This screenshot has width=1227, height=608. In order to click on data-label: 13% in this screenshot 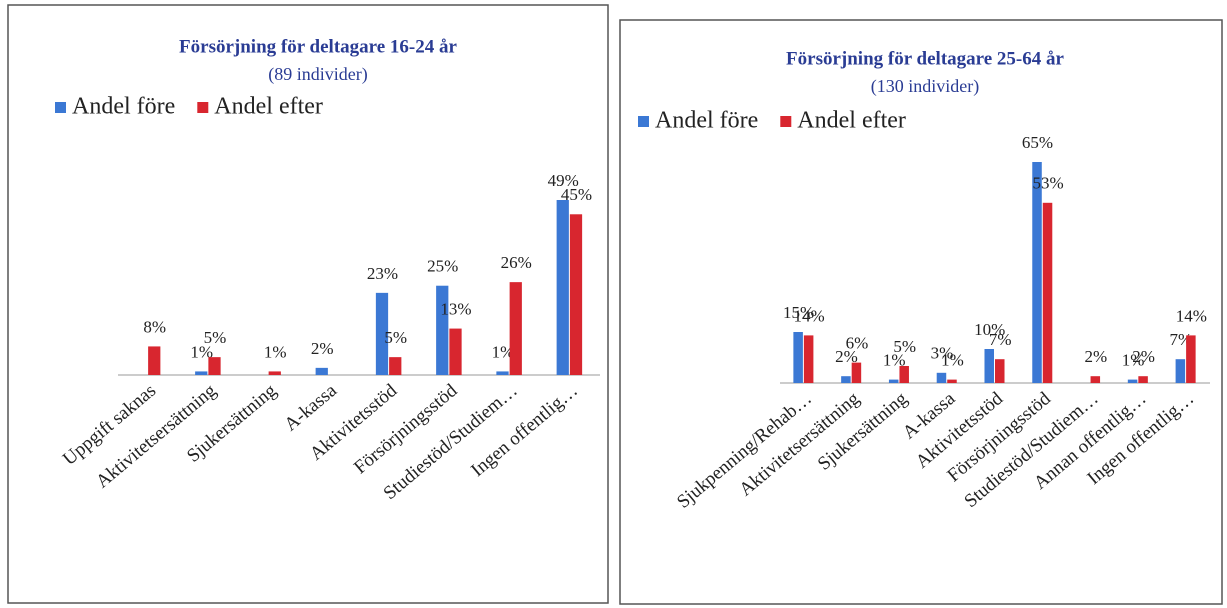, I will do `click(455, 308)`.